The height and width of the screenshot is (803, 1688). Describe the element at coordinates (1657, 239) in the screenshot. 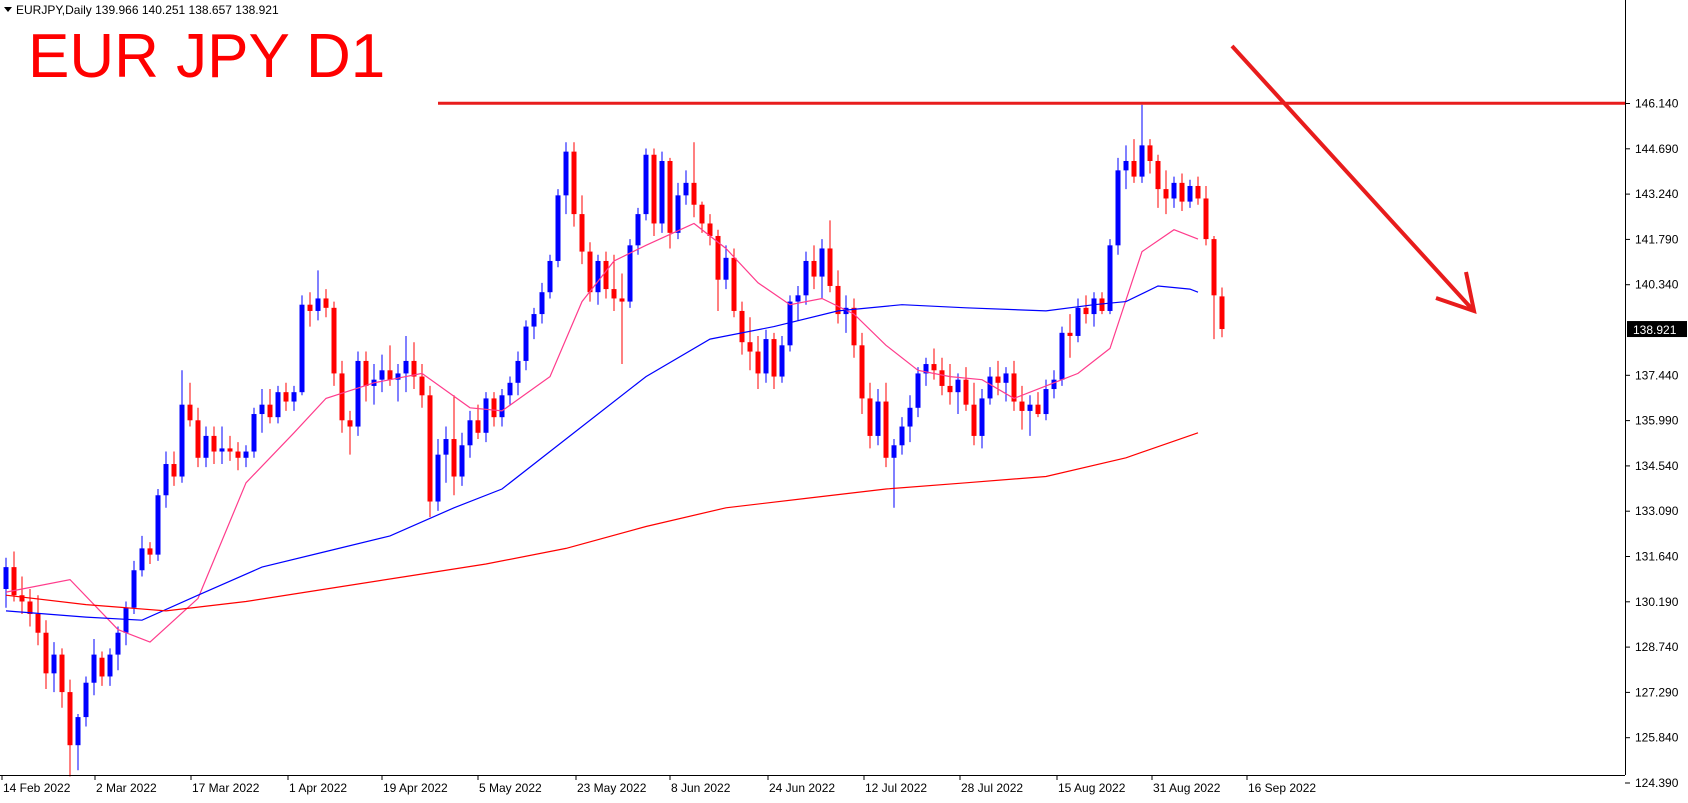

I see `price-tick-label: 141.790` at that location.